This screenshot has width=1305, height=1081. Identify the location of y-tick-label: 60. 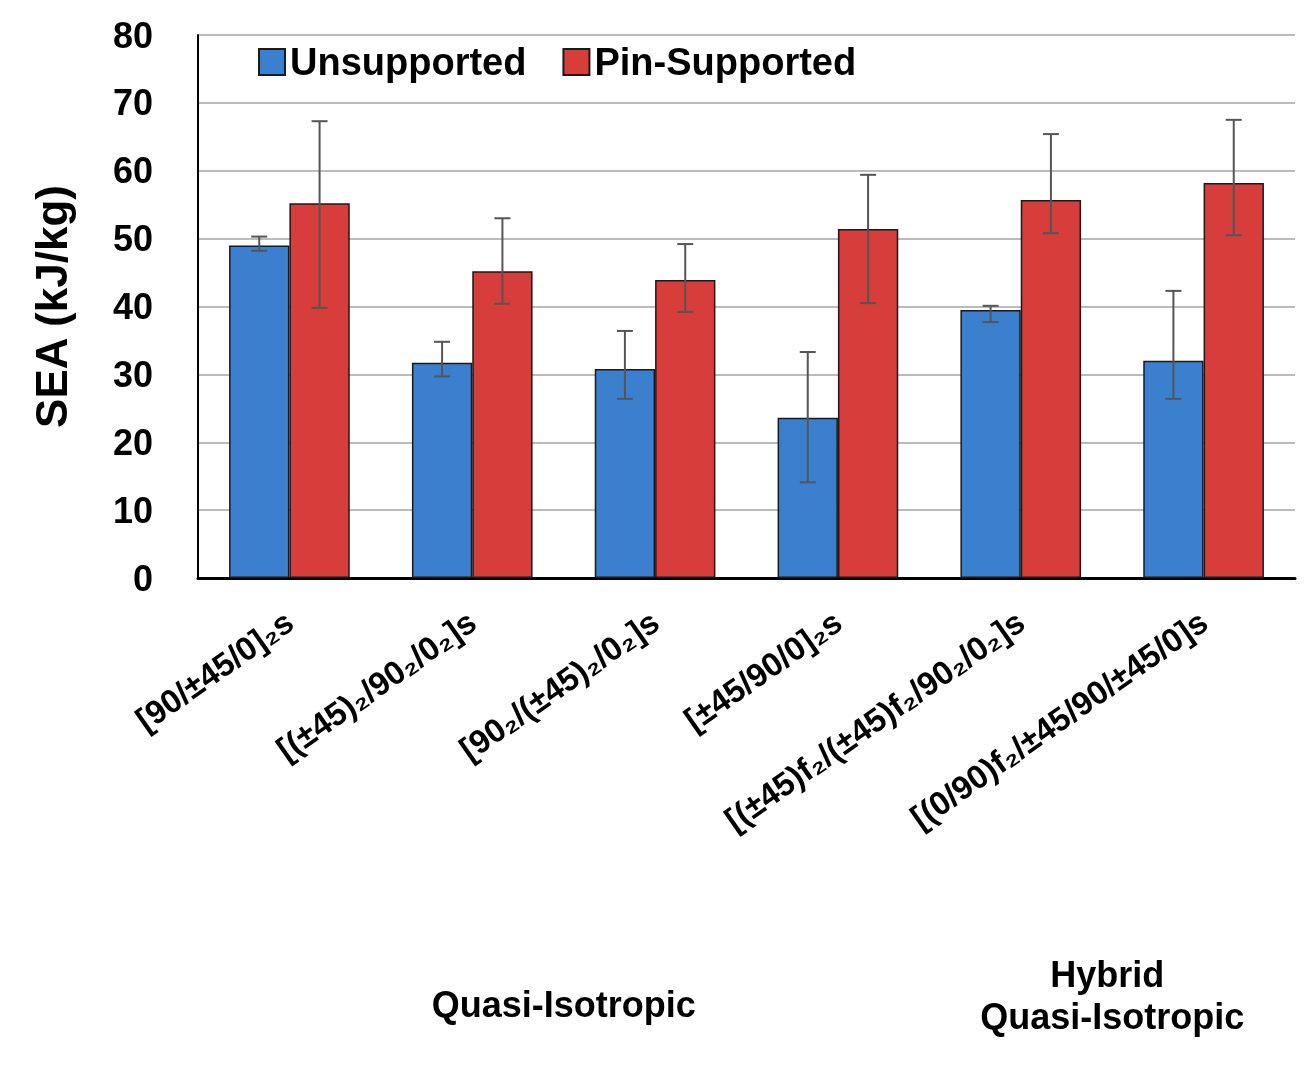
(132, 171).